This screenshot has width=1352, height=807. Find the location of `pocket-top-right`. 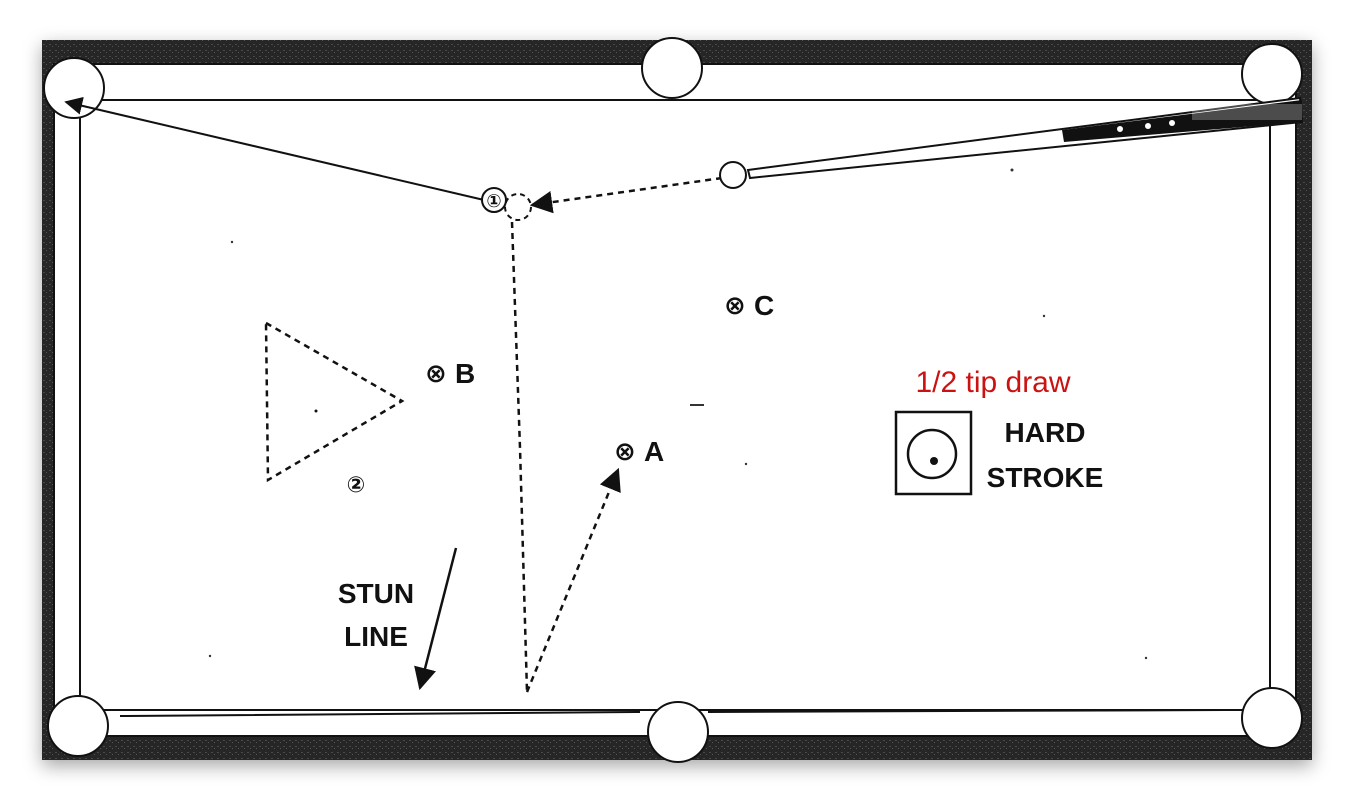

pocket-top-right is located at coordinates (1272, 74).